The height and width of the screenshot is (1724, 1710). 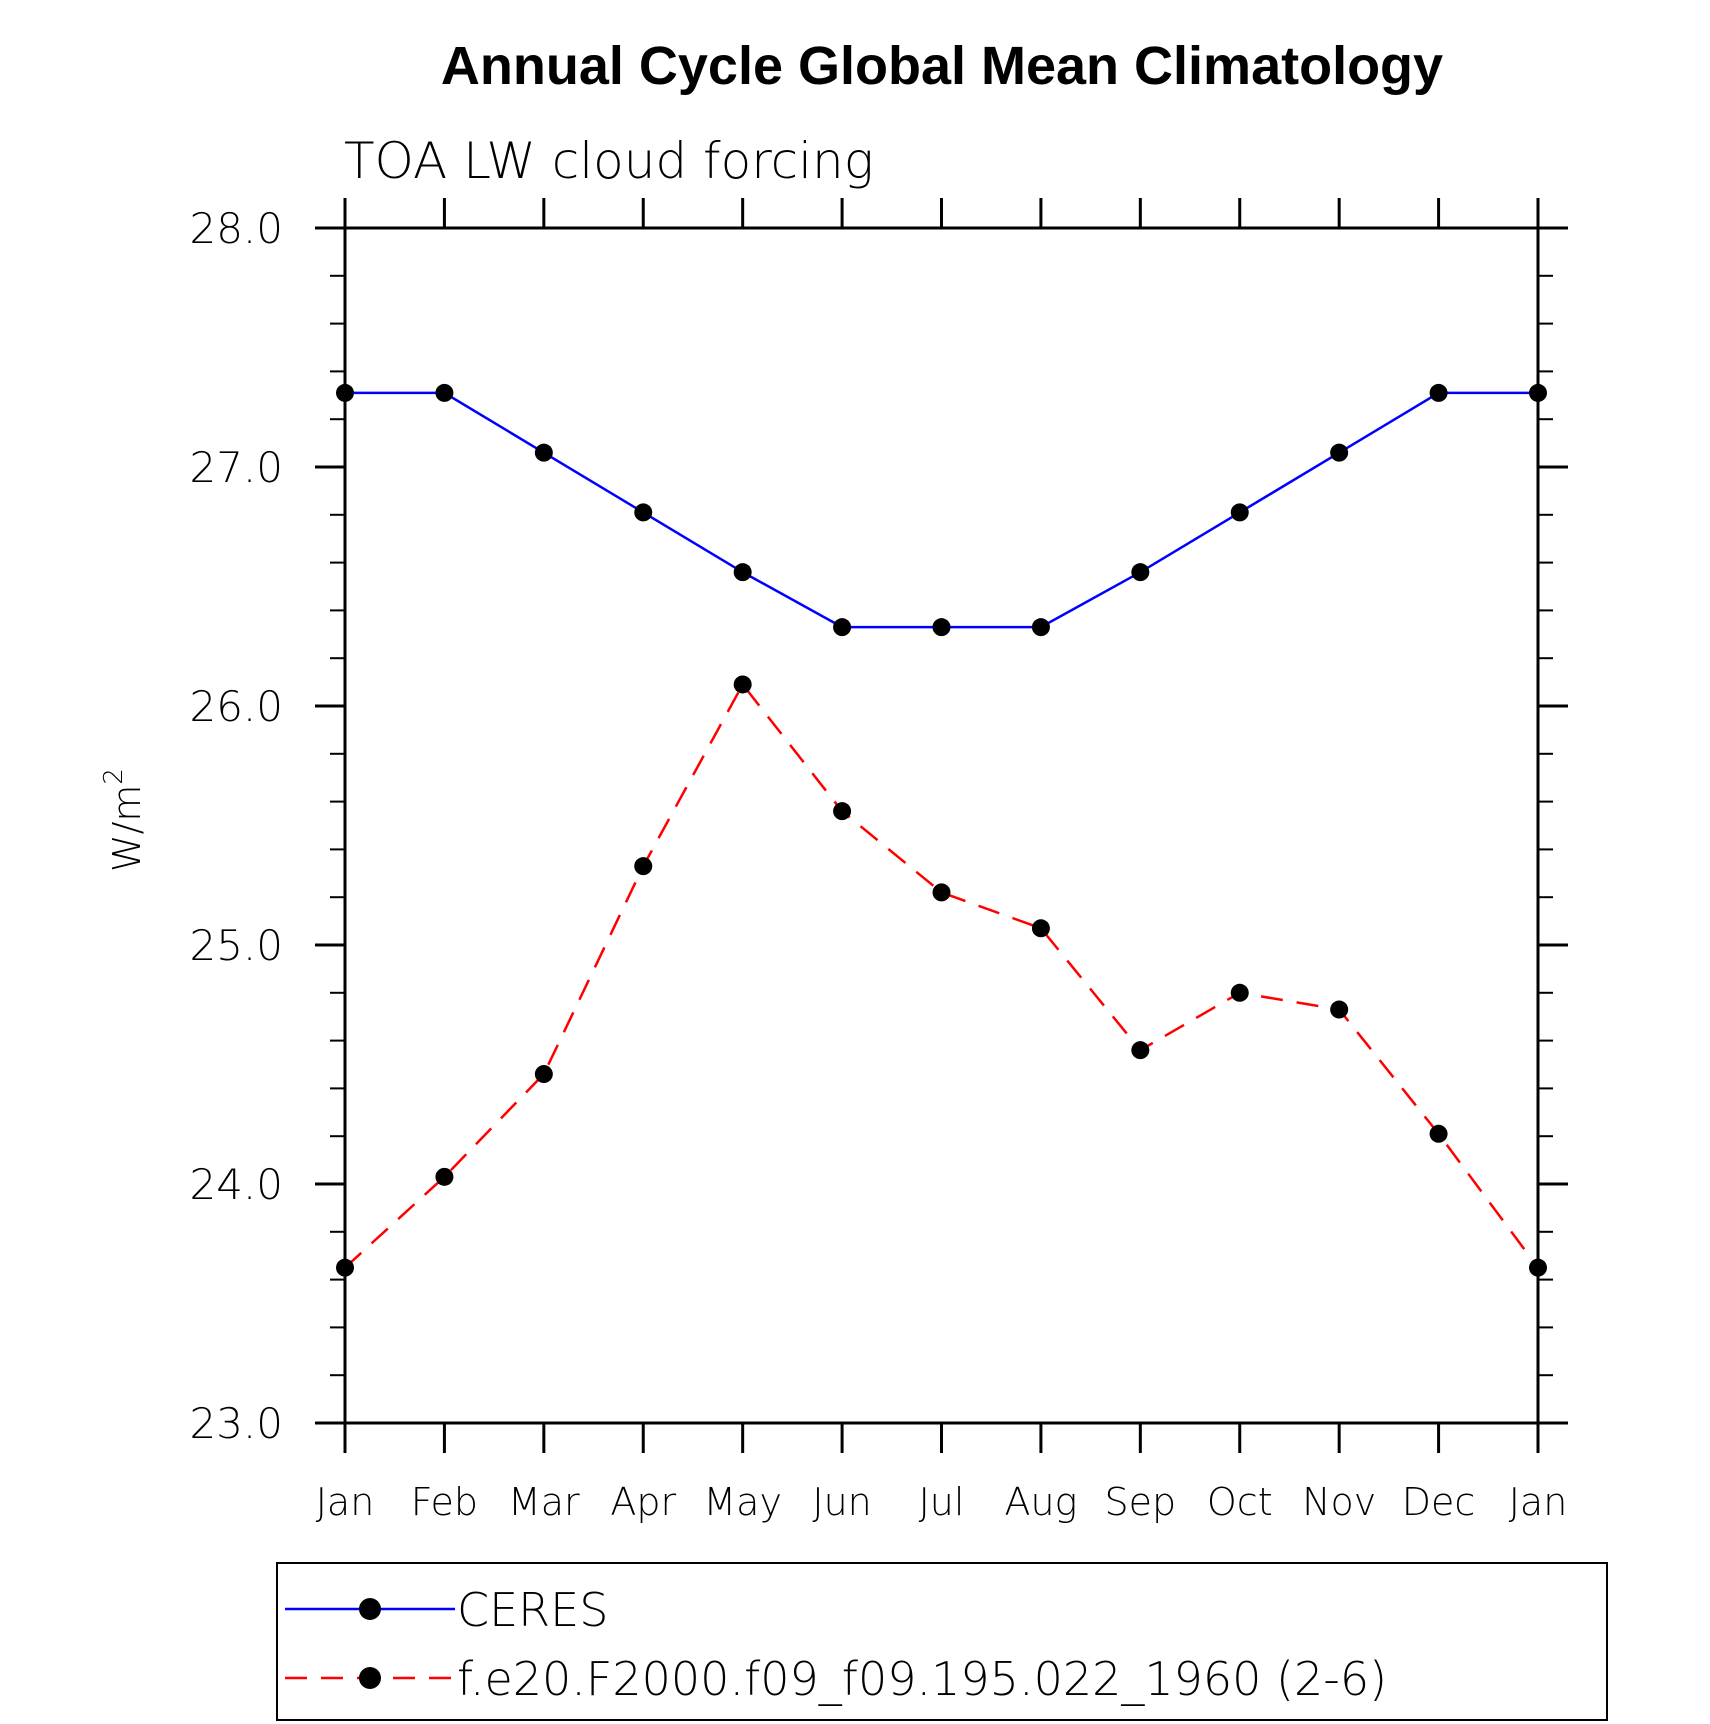 I want to click on y-axis-label-superscript: 2, so click(x=114, y=776).